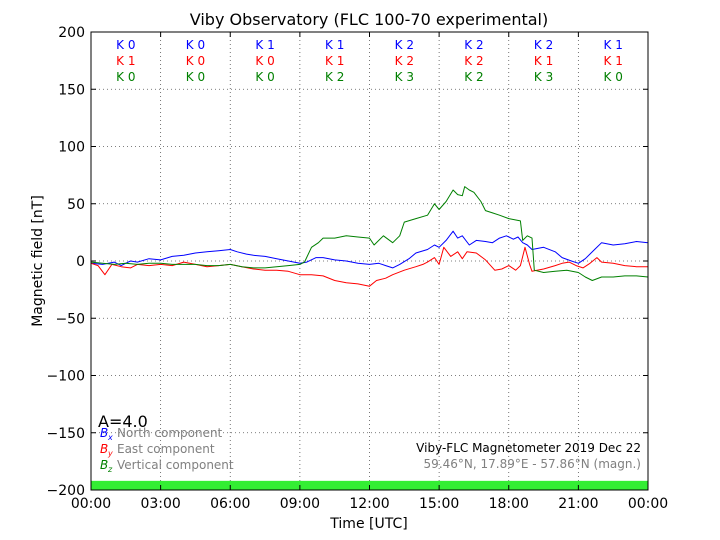  Describe the element at coordinates (123, 421) in the screenshot. I see `a-index-label: A=4.0` at that location.